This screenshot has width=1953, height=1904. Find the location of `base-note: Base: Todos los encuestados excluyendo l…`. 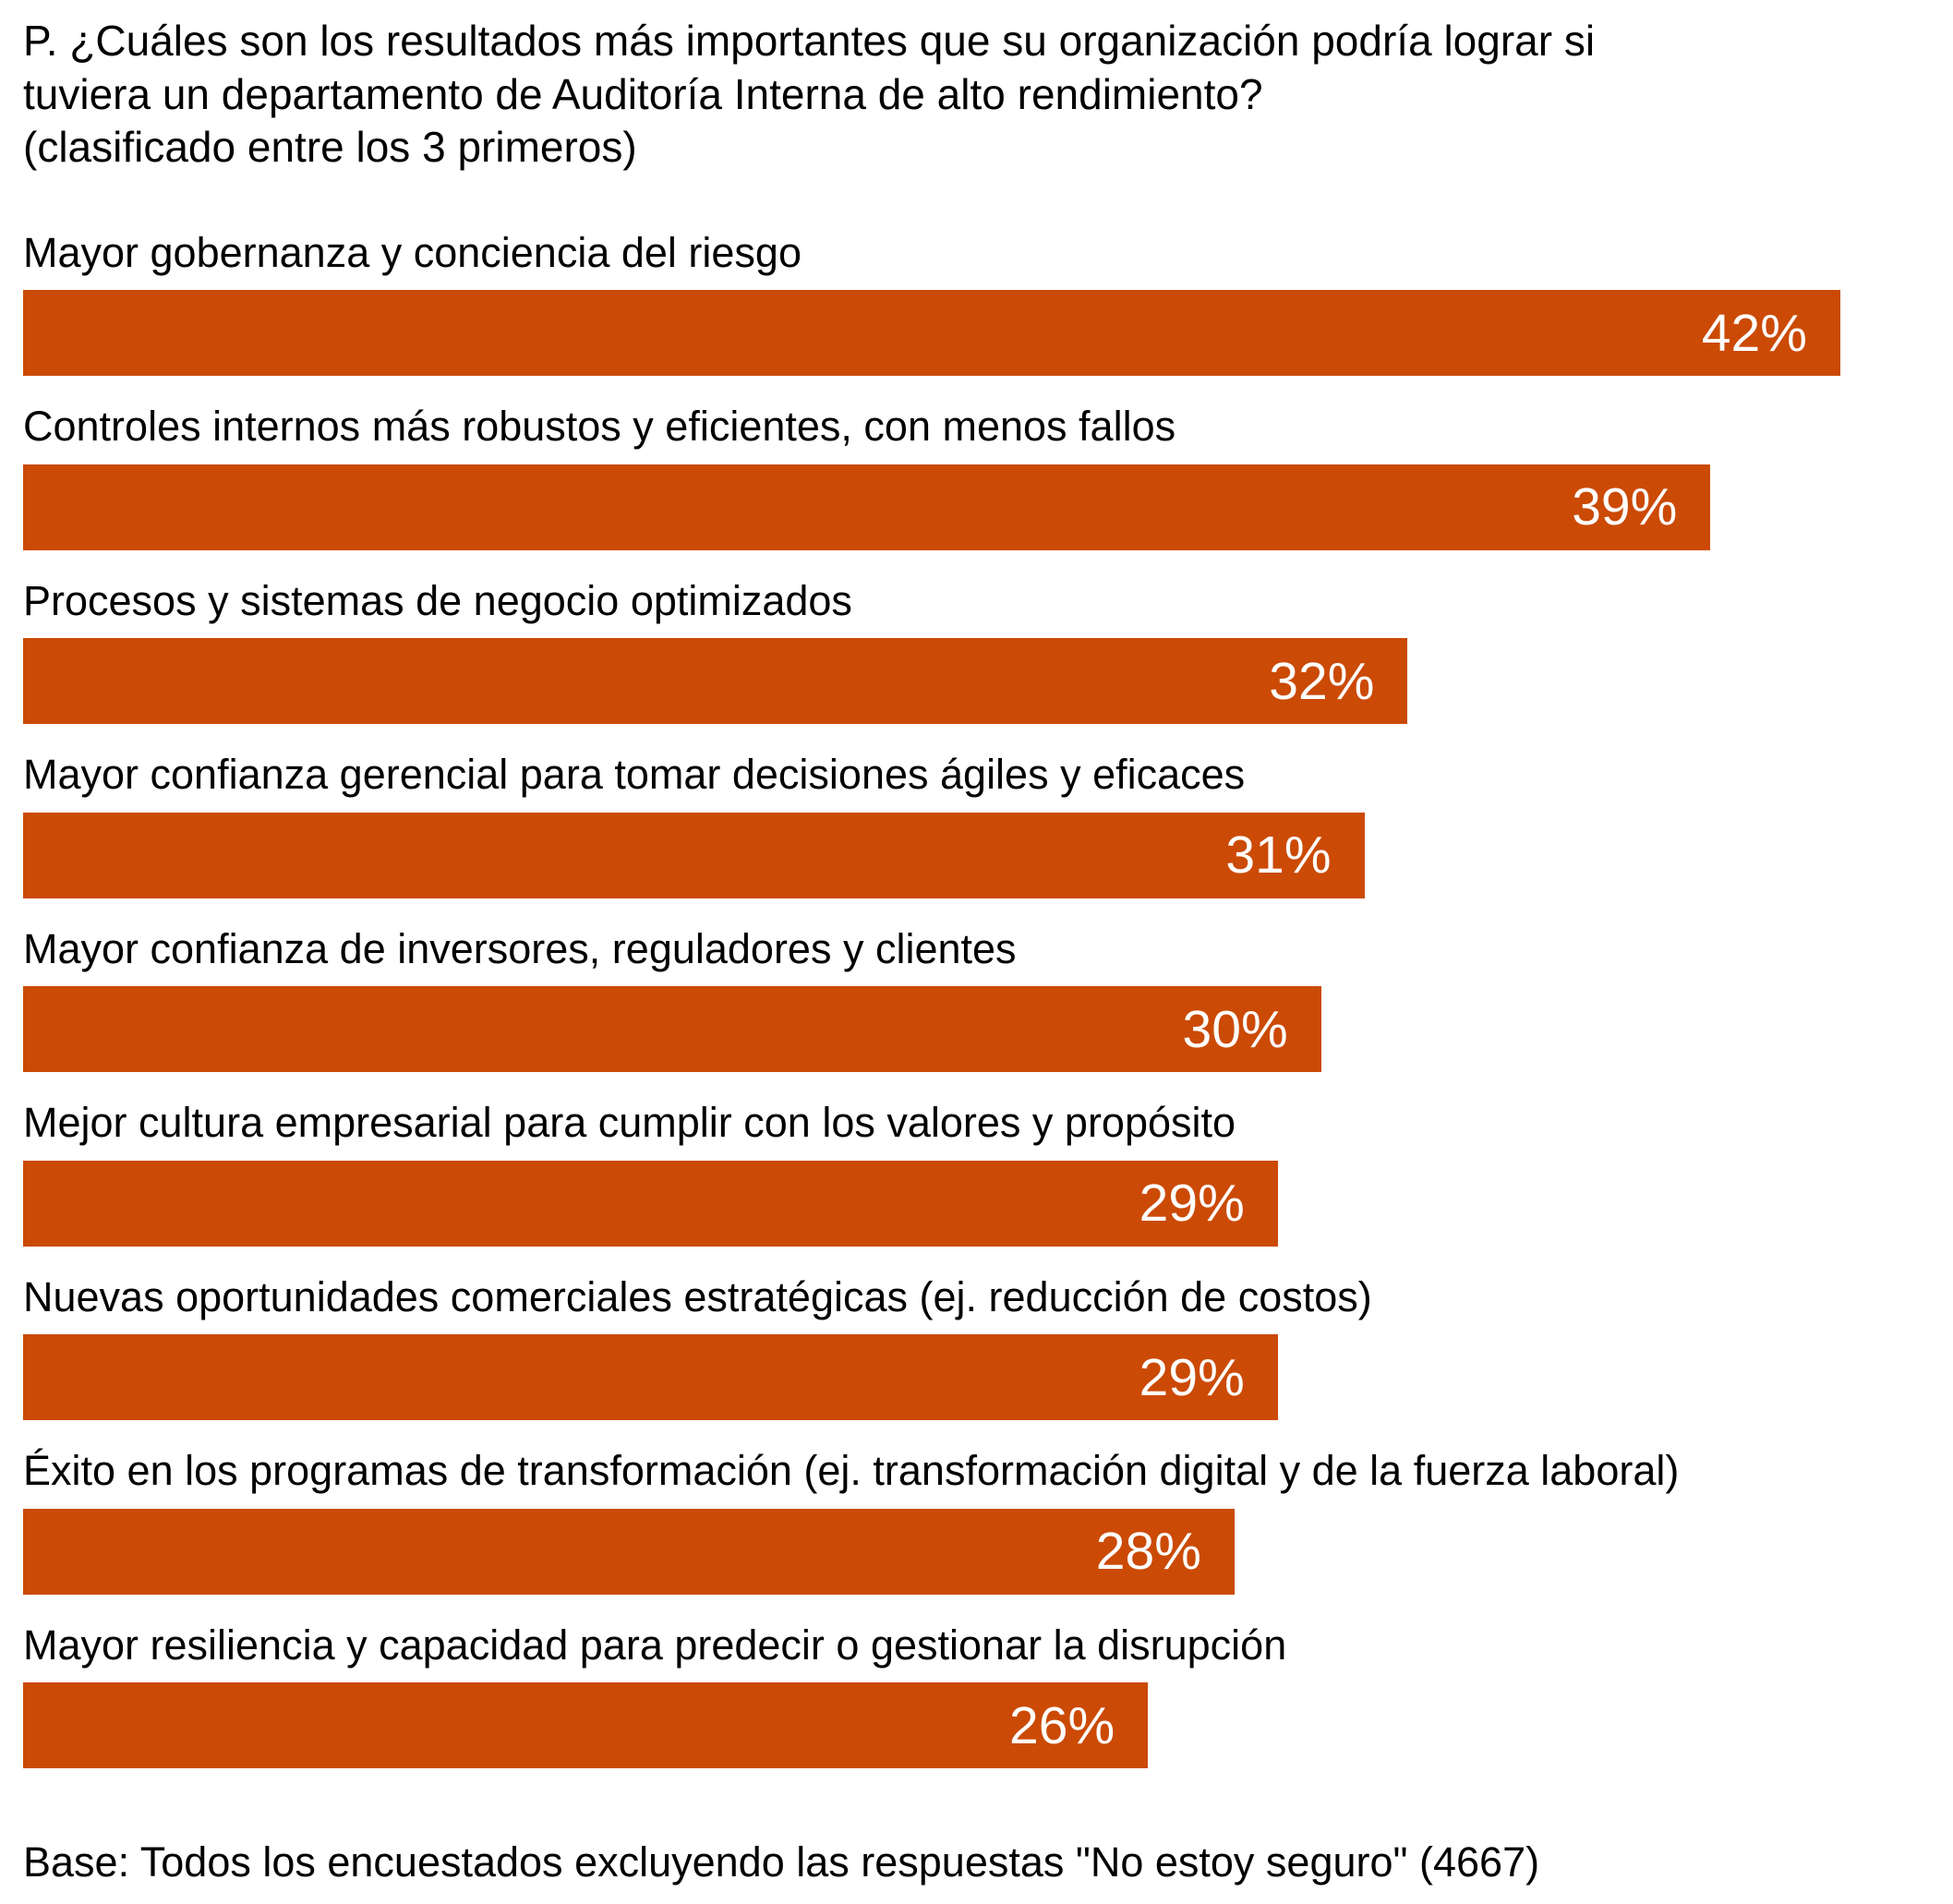

base-note: Base: Todos los encuestados excluyendo l… is located at coordinates (782, 1862).